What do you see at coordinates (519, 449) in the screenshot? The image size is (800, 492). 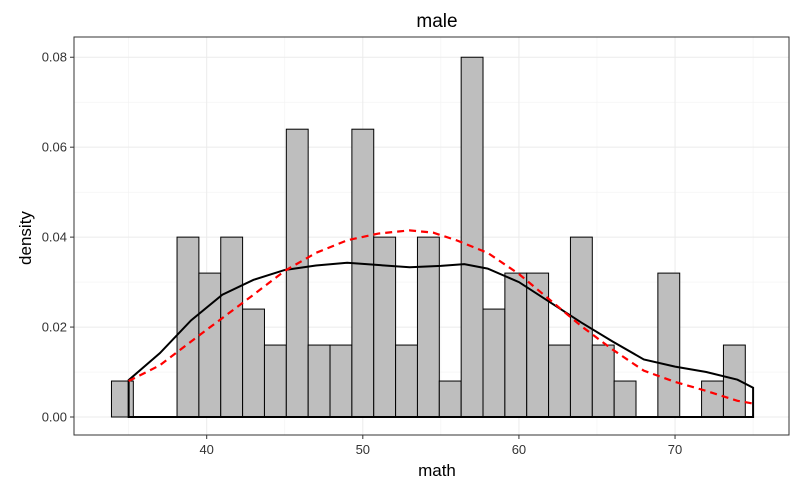 I see `x-tick-label: 60` at bounding box center [519, 449].